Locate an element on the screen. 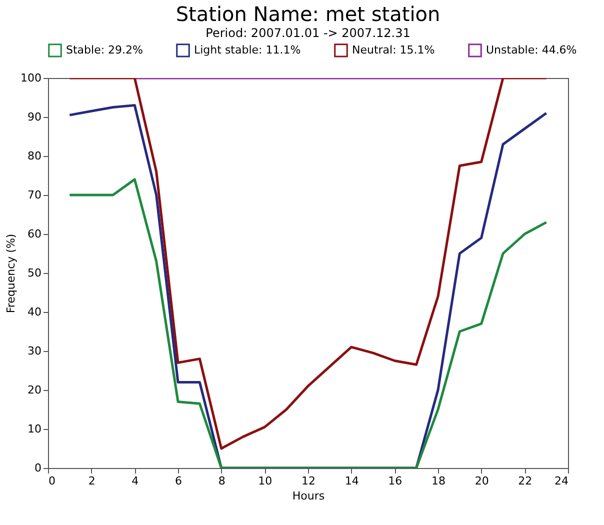  chart-title: Station Name: met station is located at coordinates (308, 14).